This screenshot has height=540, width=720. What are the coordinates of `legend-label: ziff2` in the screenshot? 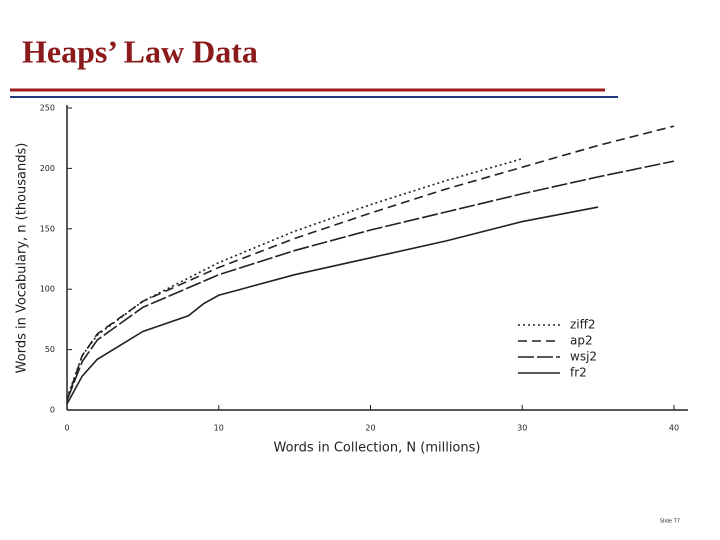 It's located at (583, 325).